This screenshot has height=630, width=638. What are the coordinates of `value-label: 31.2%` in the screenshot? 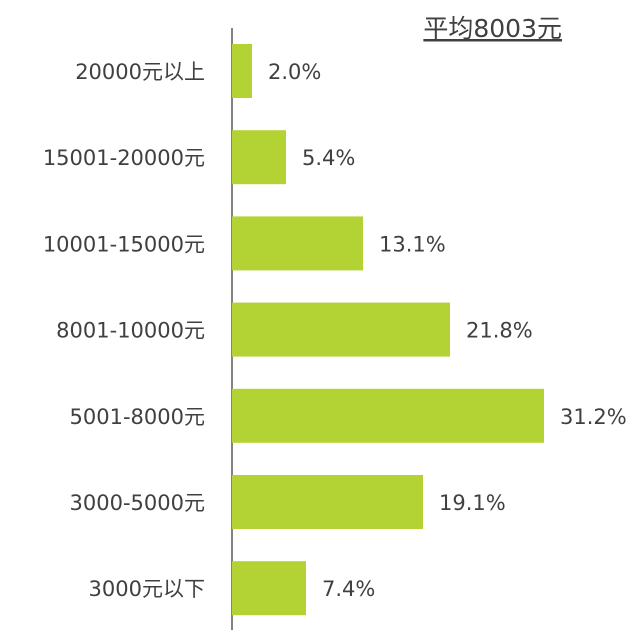 It's located at (593, 417).